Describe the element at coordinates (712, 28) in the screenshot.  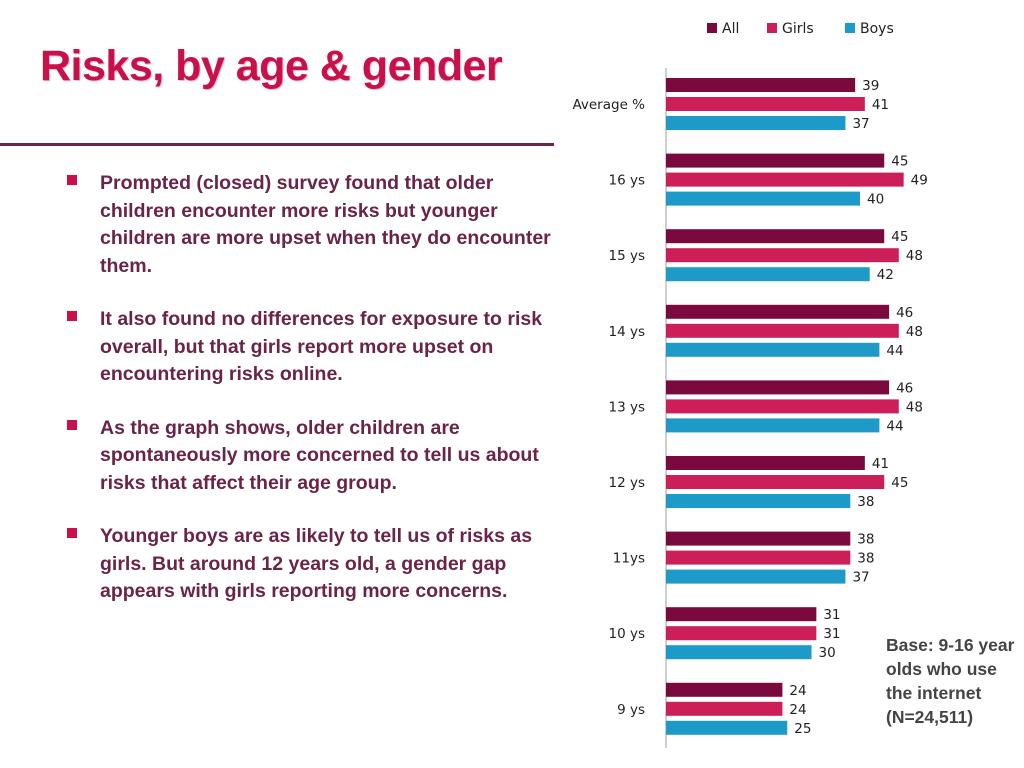
I see `legend-swatch-all` at that location.